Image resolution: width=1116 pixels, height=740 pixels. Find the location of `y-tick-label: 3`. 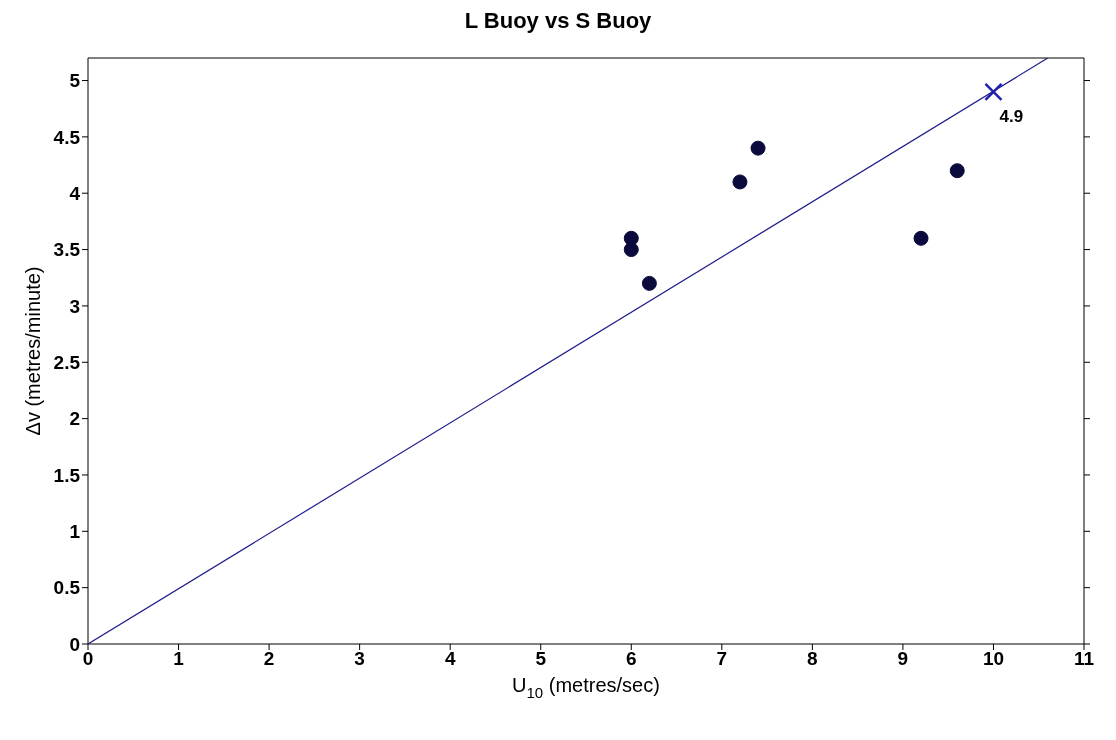

y-tick-label: 3 is located at coordinates (74, 306).